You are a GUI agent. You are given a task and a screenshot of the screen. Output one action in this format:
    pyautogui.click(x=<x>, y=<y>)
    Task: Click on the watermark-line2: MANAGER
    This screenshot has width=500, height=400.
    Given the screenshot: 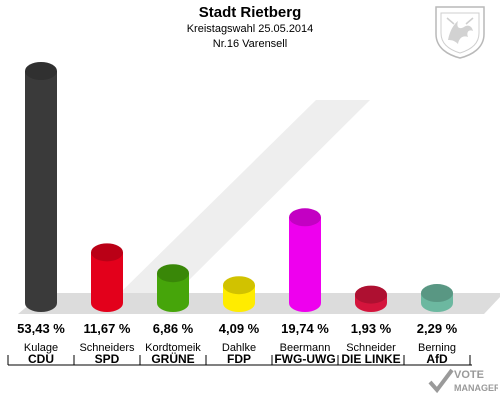 What is the action you would take?
    pyautogui.click(x=476, y=388)
    